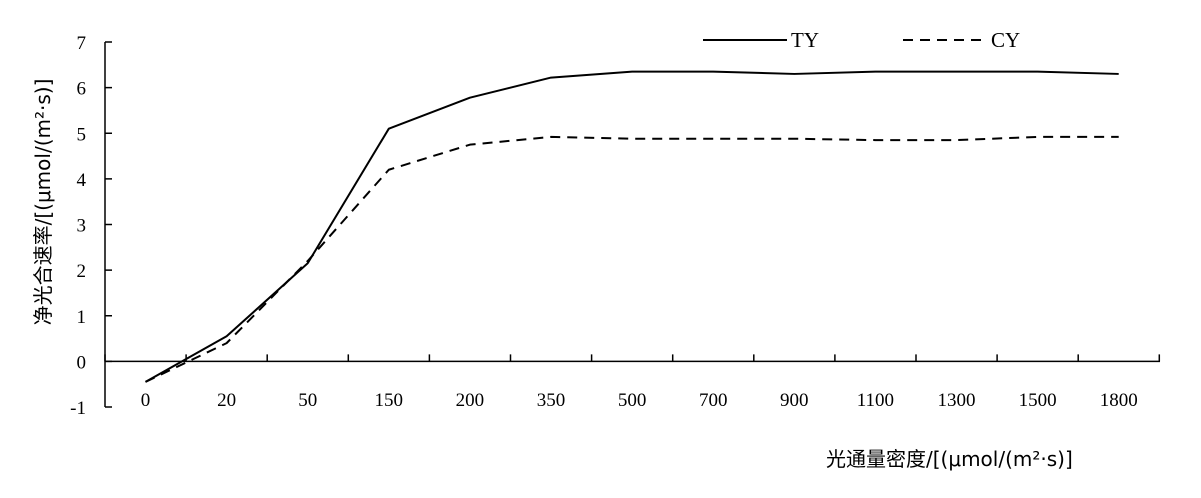 Image resolution: width=1201 pixels, height=498 pixels. I want to click on x-tick-label: 700, so click(713, 400).